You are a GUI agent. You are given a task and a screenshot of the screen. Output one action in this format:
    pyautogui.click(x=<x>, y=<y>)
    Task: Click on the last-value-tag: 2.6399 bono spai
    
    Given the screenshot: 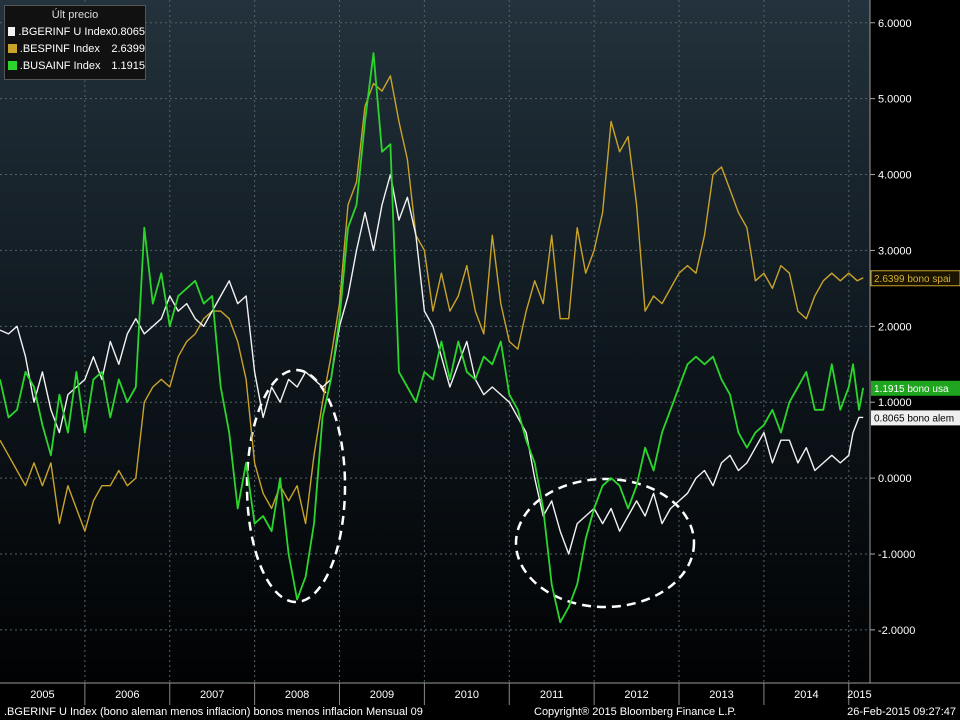 What is the action you would take?
    pyautogui.click(x=915, y=278)
    